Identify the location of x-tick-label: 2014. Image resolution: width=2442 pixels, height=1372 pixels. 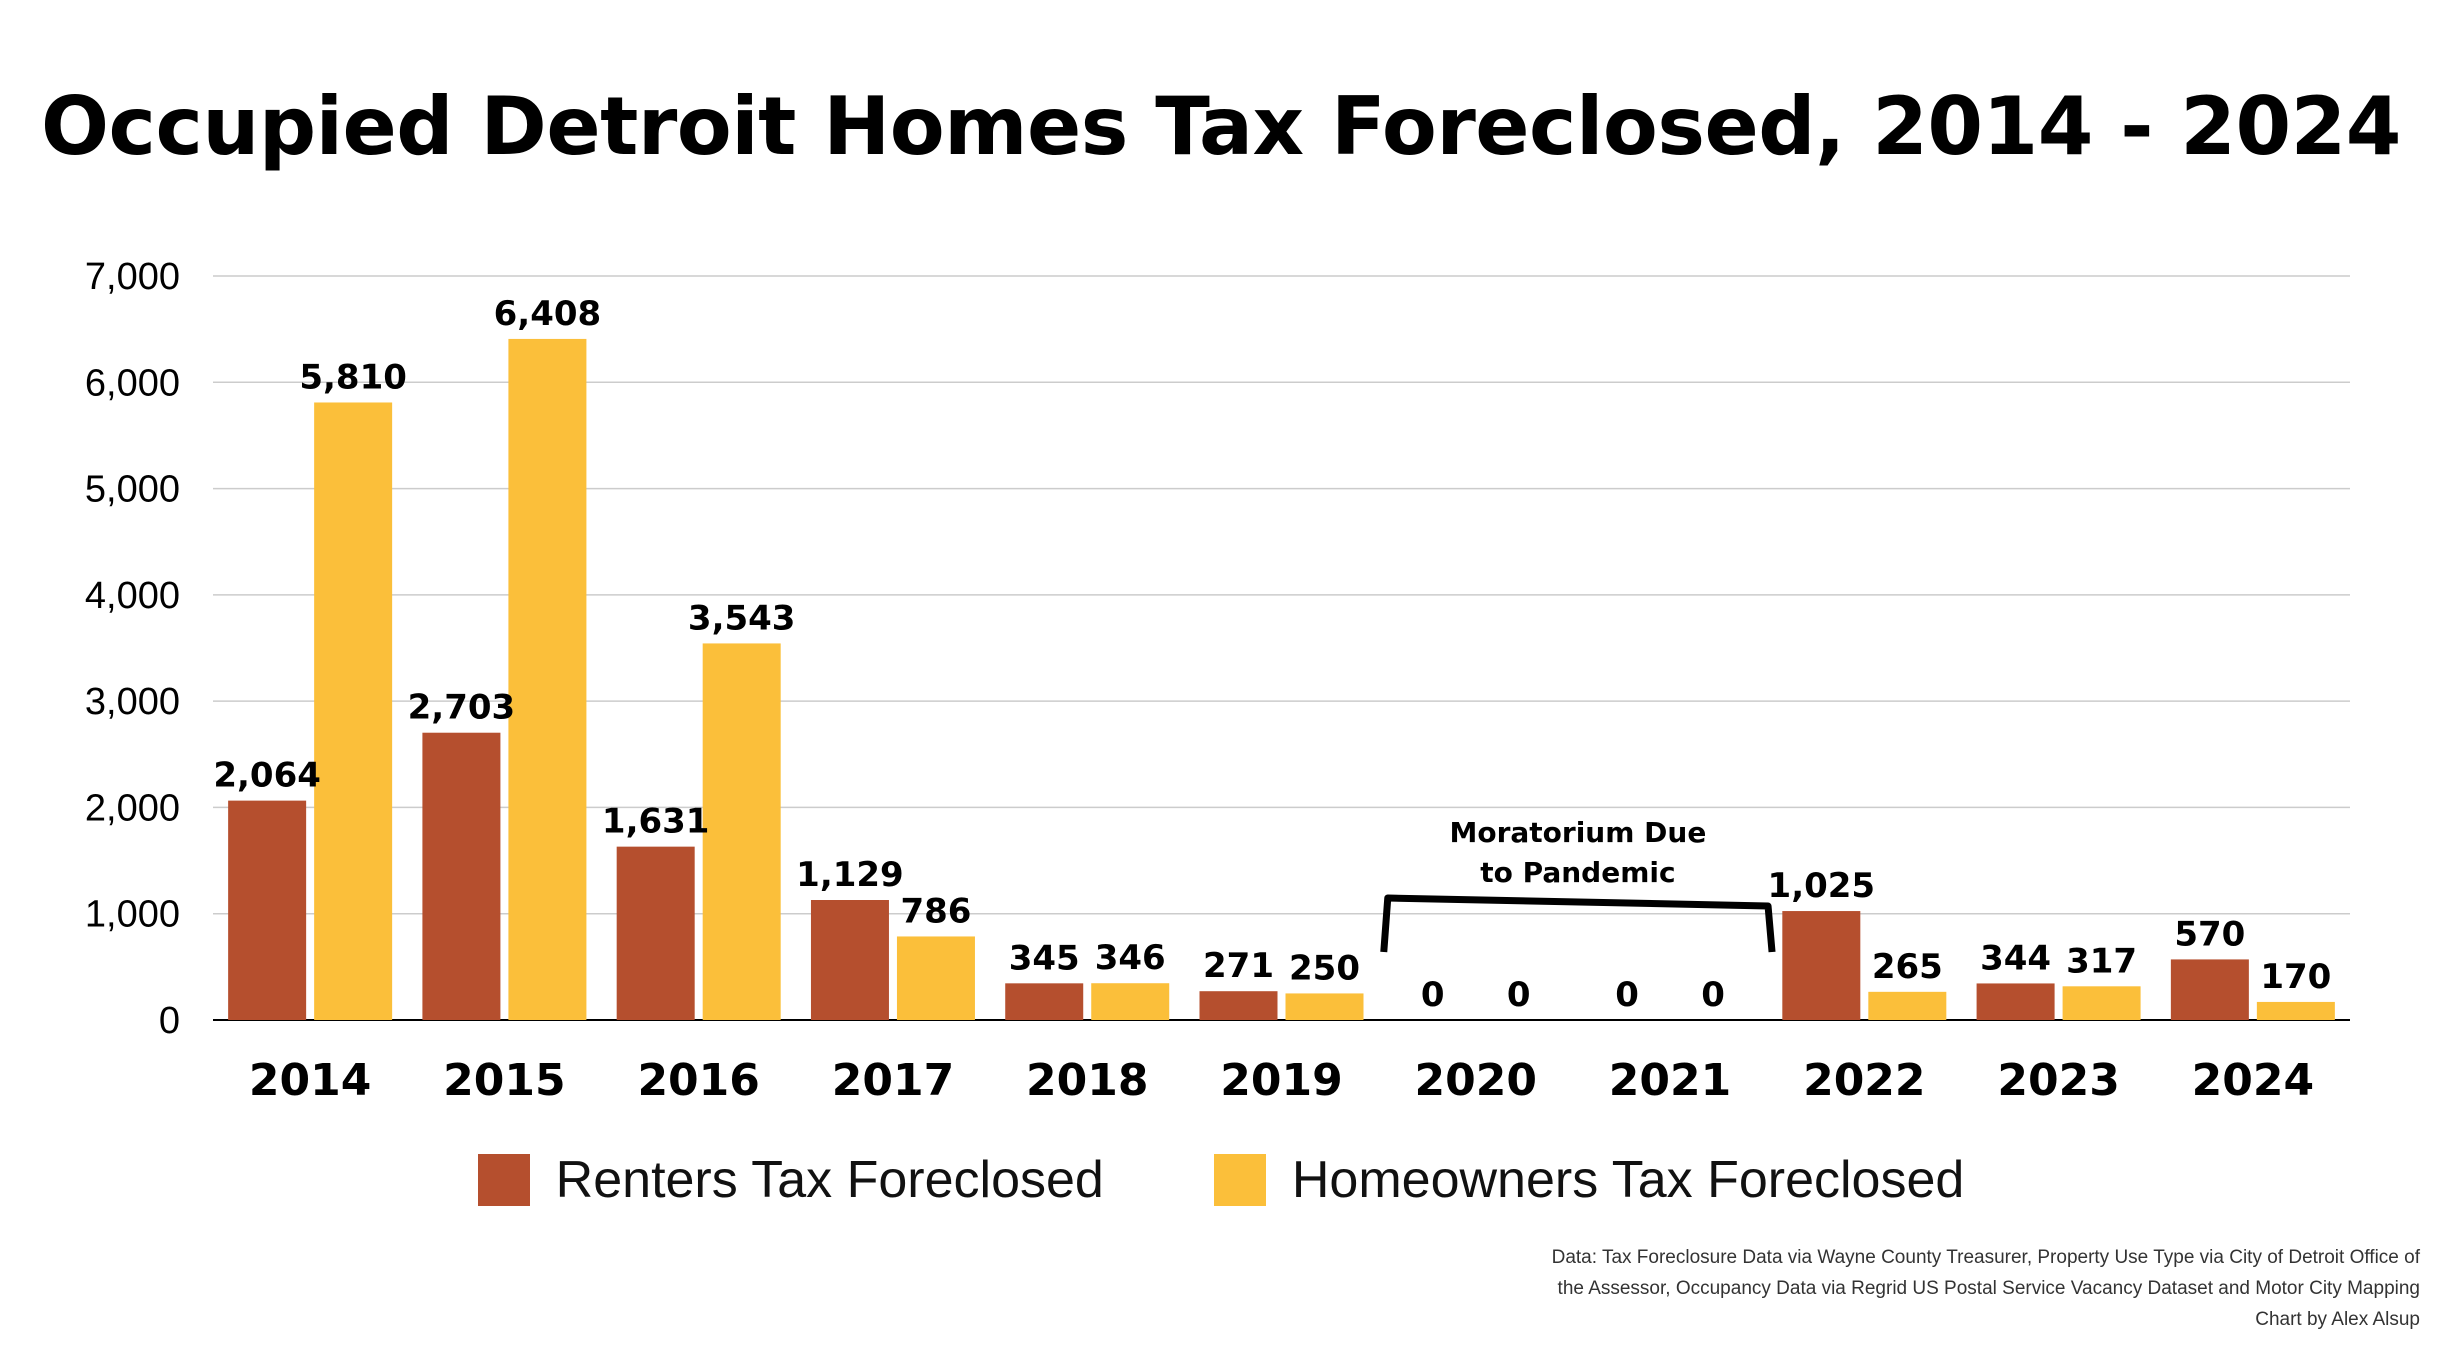
(310, 1080).